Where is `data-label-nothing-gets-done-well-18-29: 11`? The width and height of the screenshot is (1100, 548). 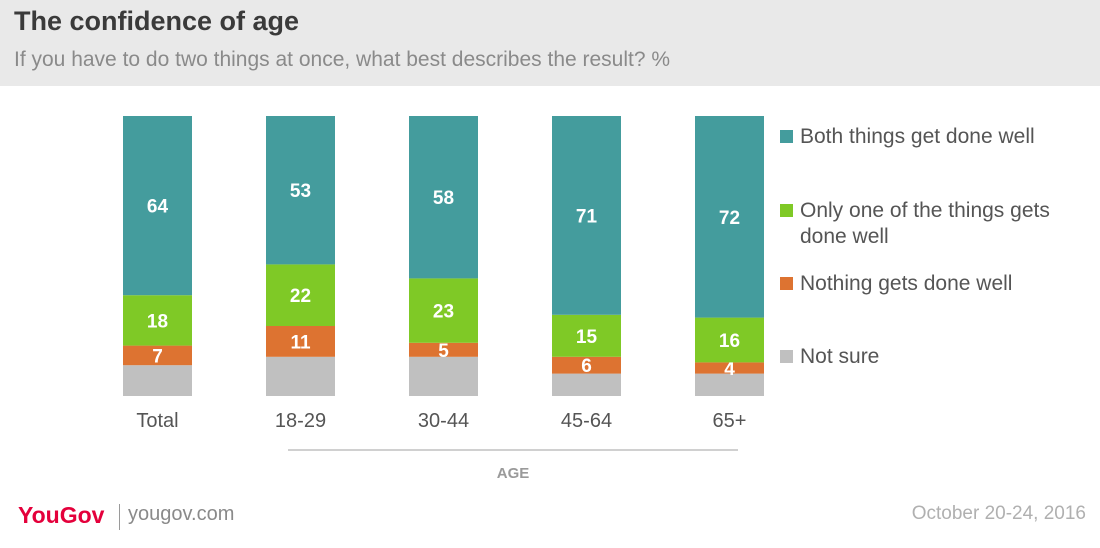 data-label-nothing-gets-done-well-18-29: 11 is located at coordinates (300, 342).